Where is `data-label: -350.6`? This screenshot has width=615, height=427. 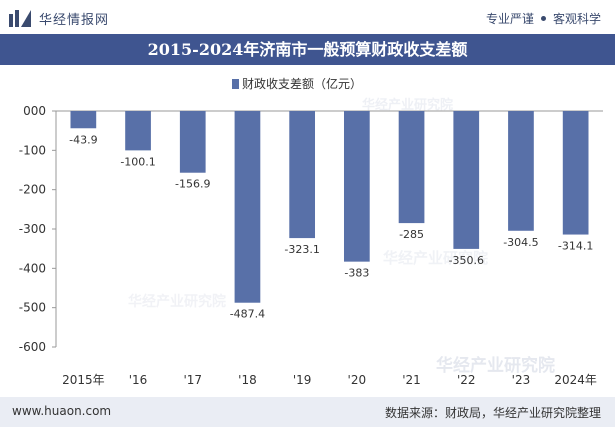
data-label: -350.6 is located at coordinates (466, 260).